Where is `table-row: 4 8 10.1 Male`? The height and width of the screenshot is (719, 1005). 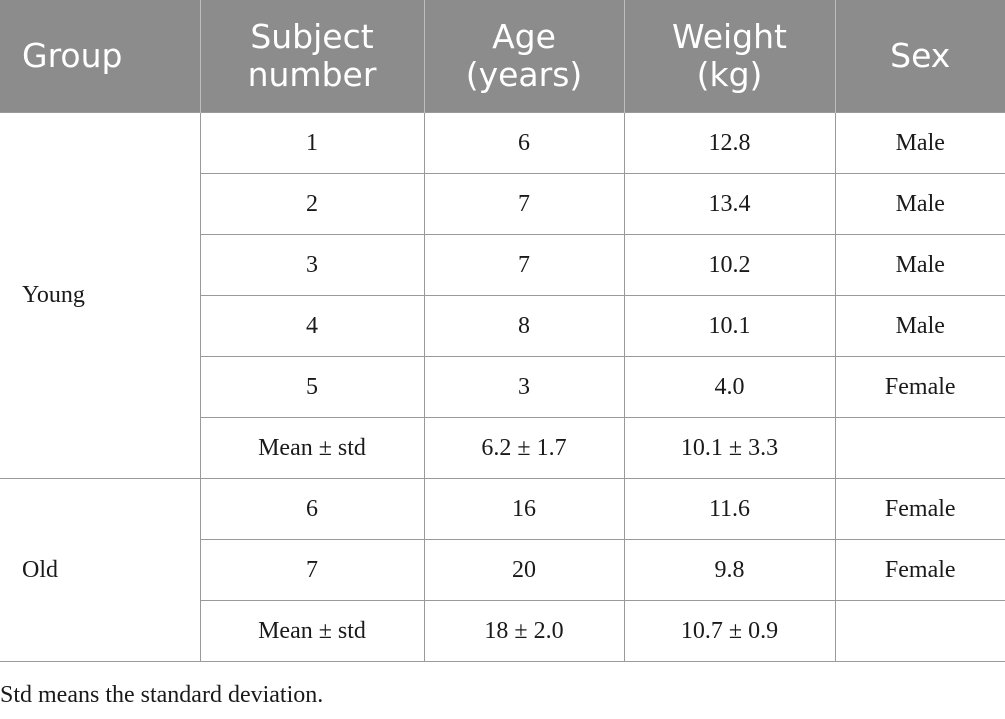
table-row: 4 8 10.1 Male is located at coordinates (502, 326).